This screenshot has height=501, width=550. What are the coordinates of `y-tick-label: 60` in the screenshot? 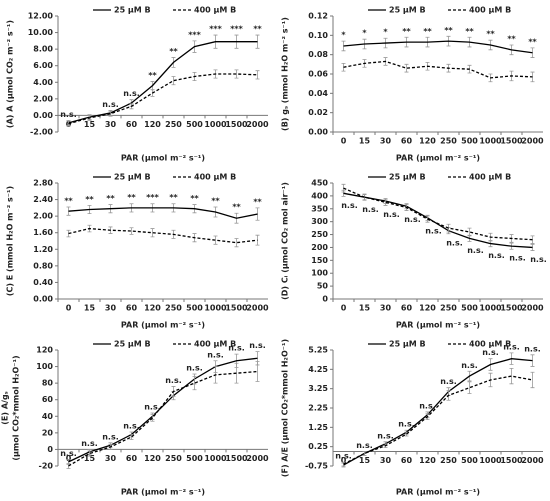 It's located at (48, 399).